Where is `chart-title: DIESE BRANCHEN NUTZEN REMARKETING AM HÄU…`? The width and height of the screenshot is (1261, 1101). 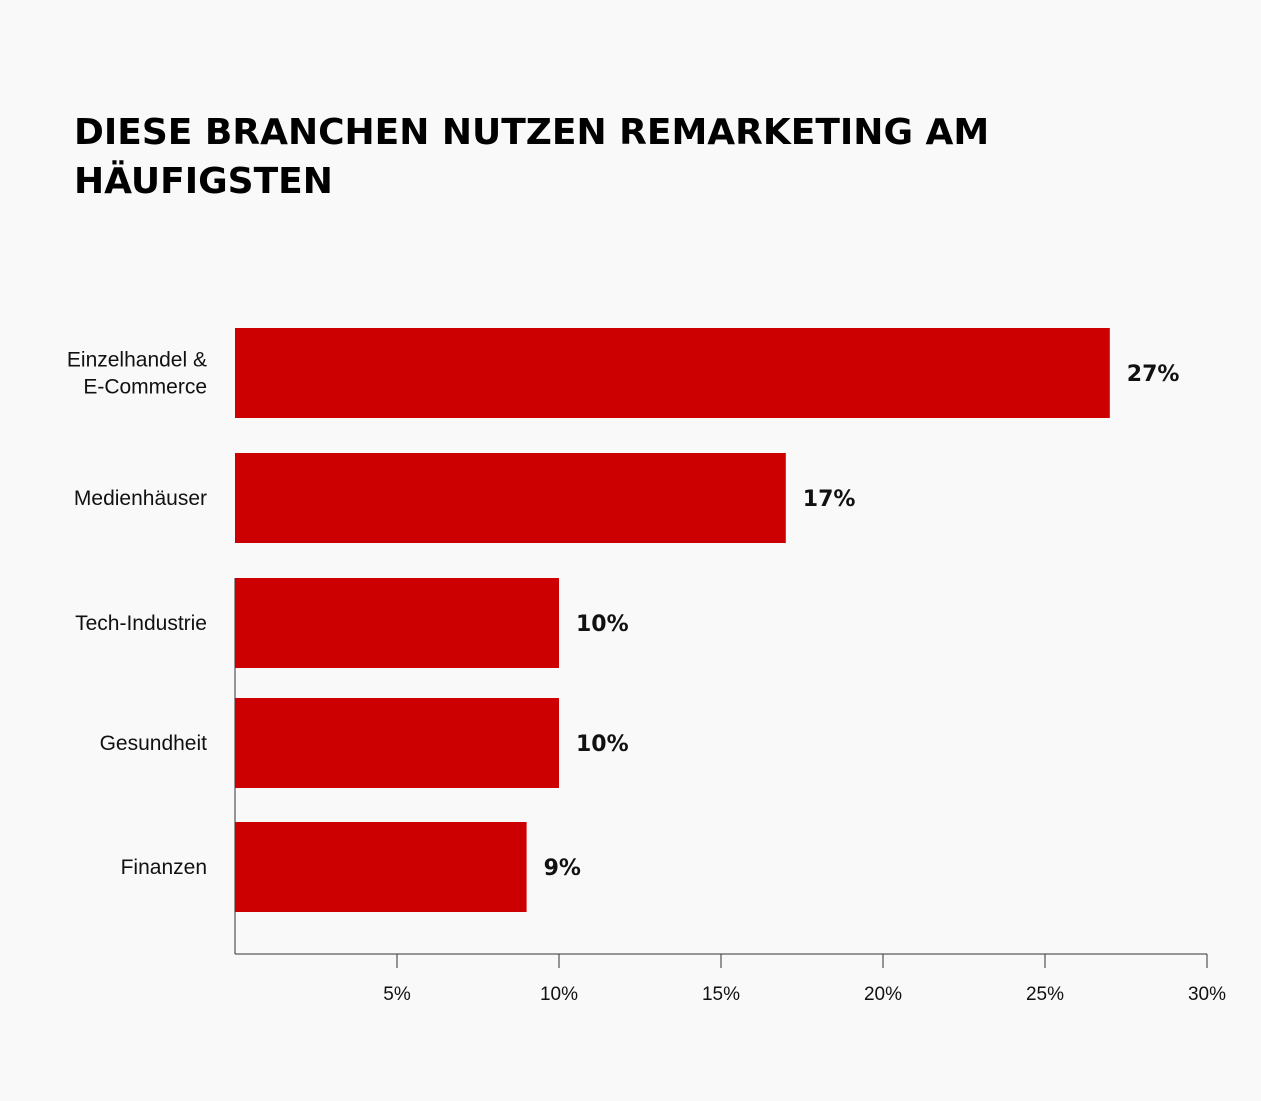
chart-title: DIESE BRANCHEN NUTZEN REMARKETING AM HÄU… is located at coordinates (574, 157).